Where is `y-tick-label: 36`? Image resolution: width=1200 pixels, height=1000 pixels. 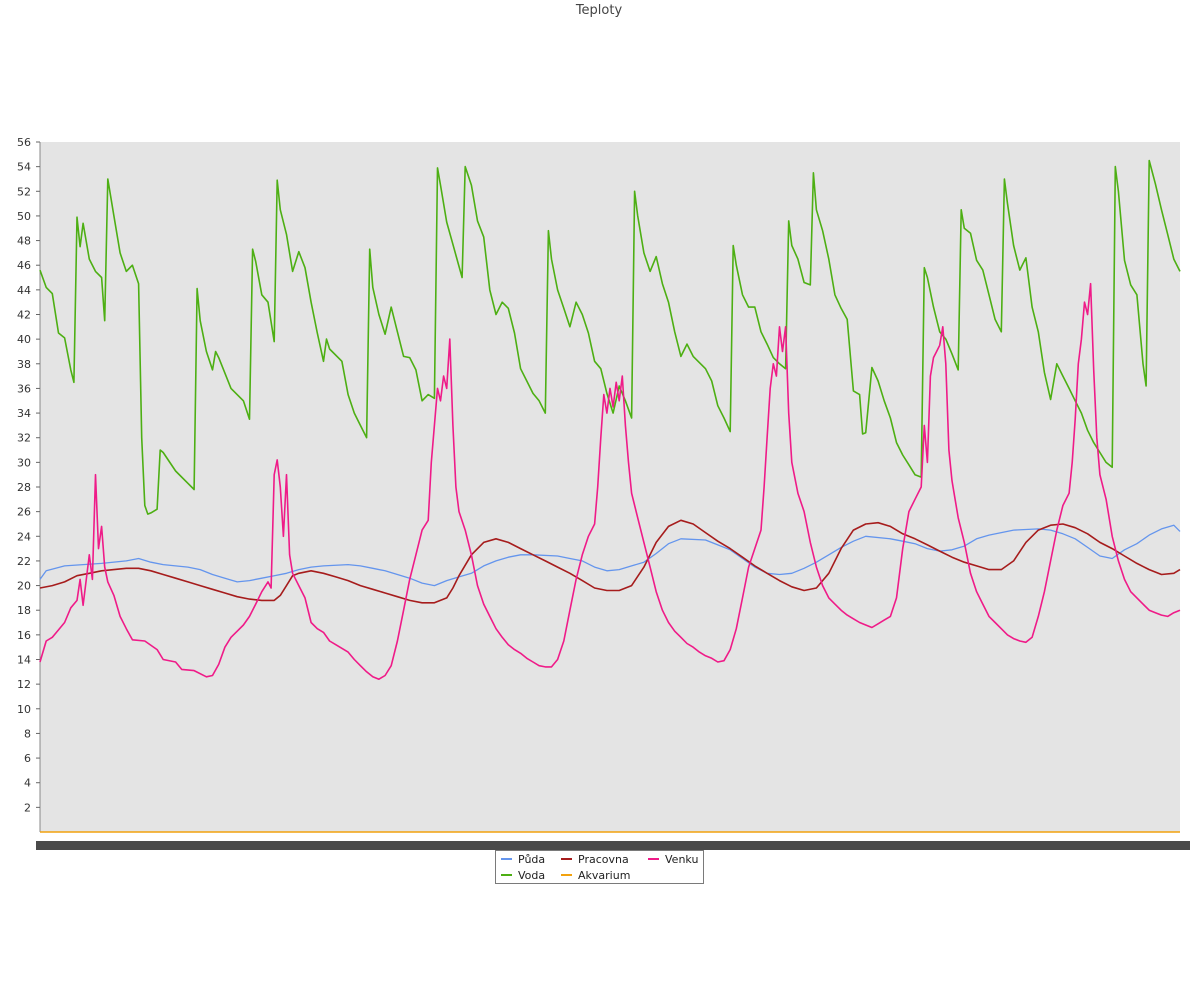
y-tick-label: 36 is located at coordinates (24, 388).